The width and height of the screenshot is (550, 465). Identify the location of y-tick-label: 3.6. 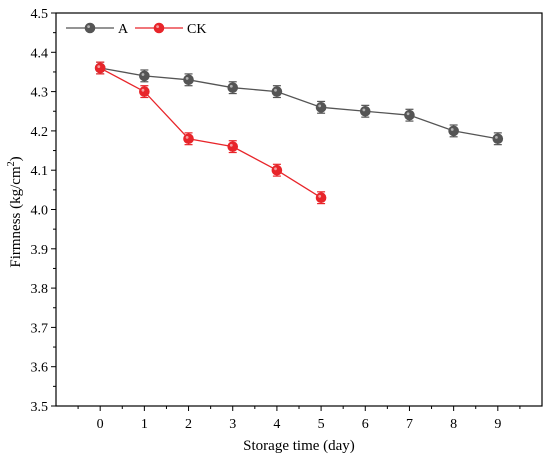
(40, 368).